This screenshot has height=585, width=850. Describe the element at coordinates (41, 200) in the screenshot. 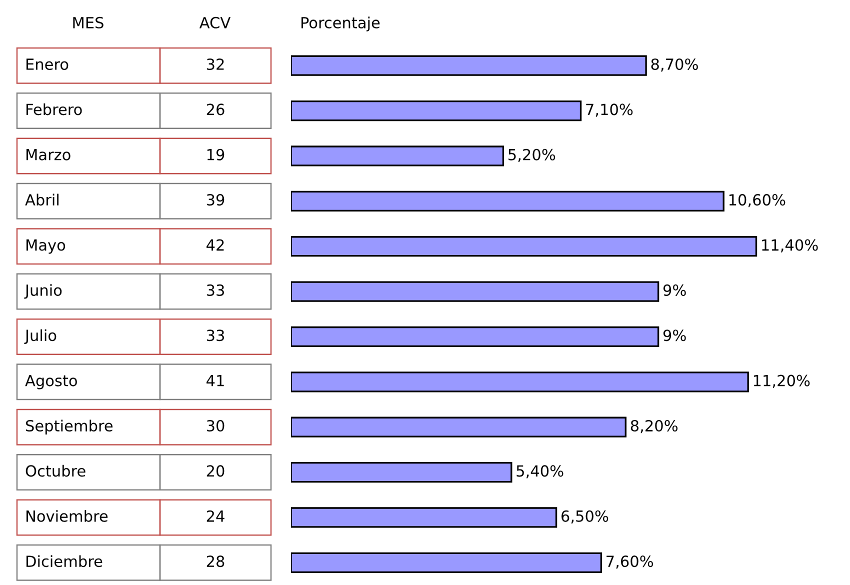

I see `y-tick-label: Abril` at that location.